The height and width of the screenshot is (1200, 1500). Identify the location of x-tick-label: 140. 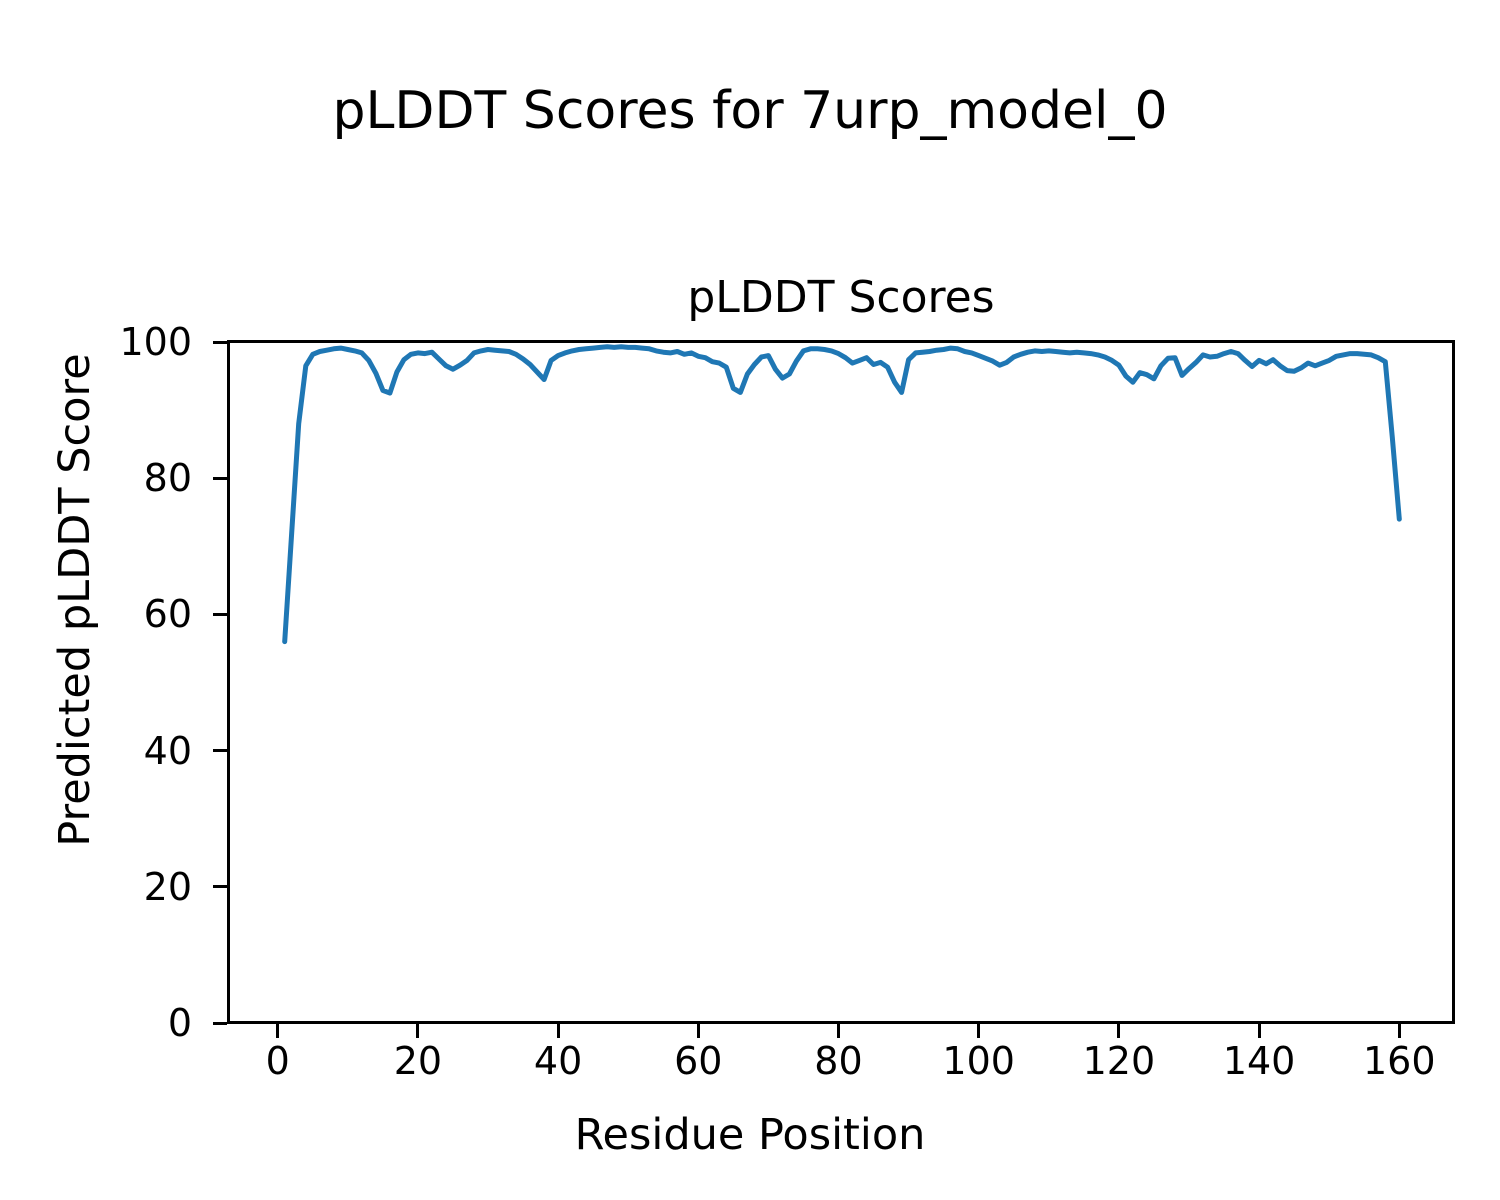
(1259, 1061).